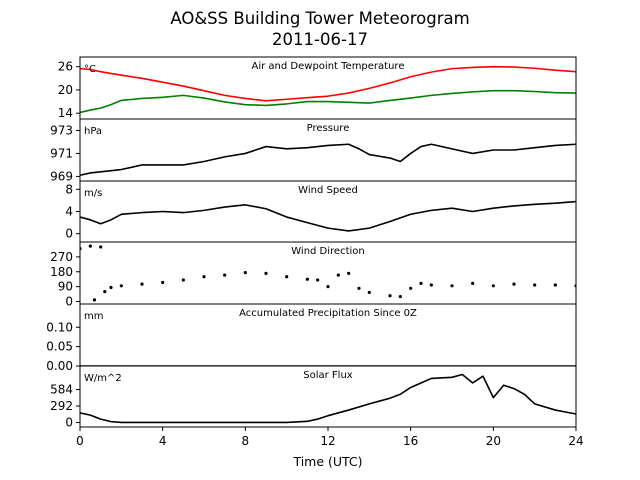 This screenshot has height=480, width=640. I want to click on solar-flux-unit-label: W/m^2, so click(103, 378).